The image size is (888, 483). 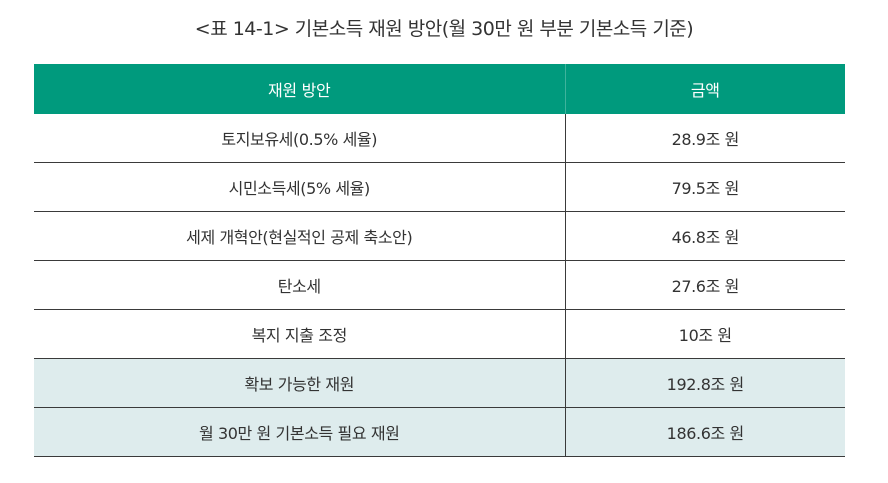 What do you see at coordinates (705, 334) in the screenshot?
I see `row-amount: 10조 원` at bounding box center [705, 334].